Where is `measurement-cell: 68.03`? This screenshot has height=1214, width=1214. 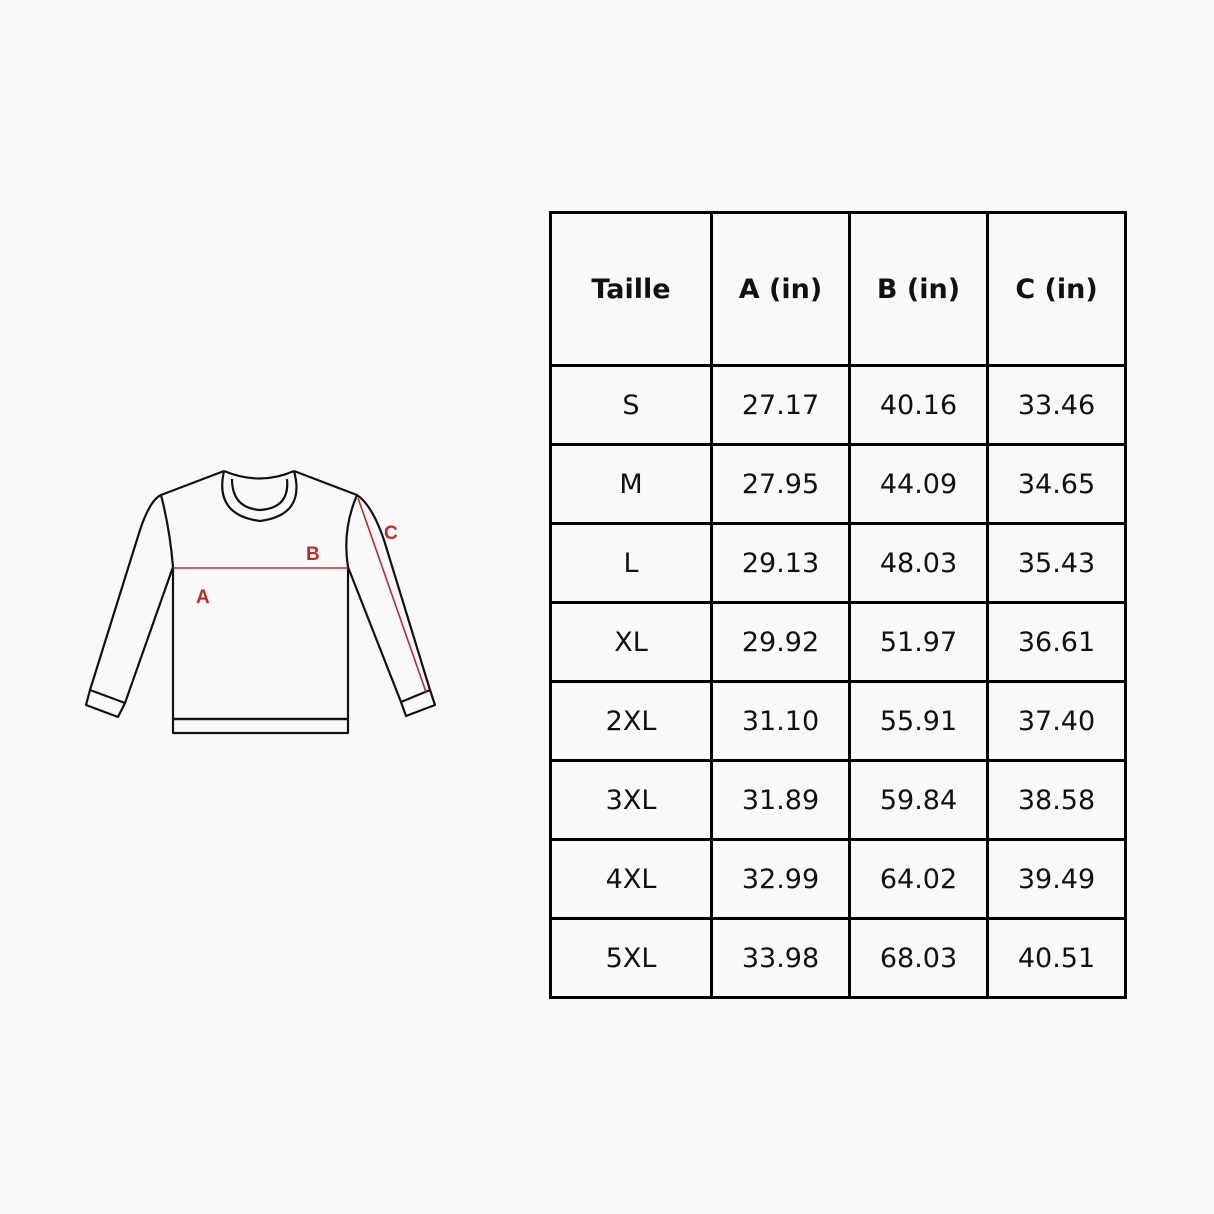 measurement-cell: 68.03 is located at coordinates (918, 958).